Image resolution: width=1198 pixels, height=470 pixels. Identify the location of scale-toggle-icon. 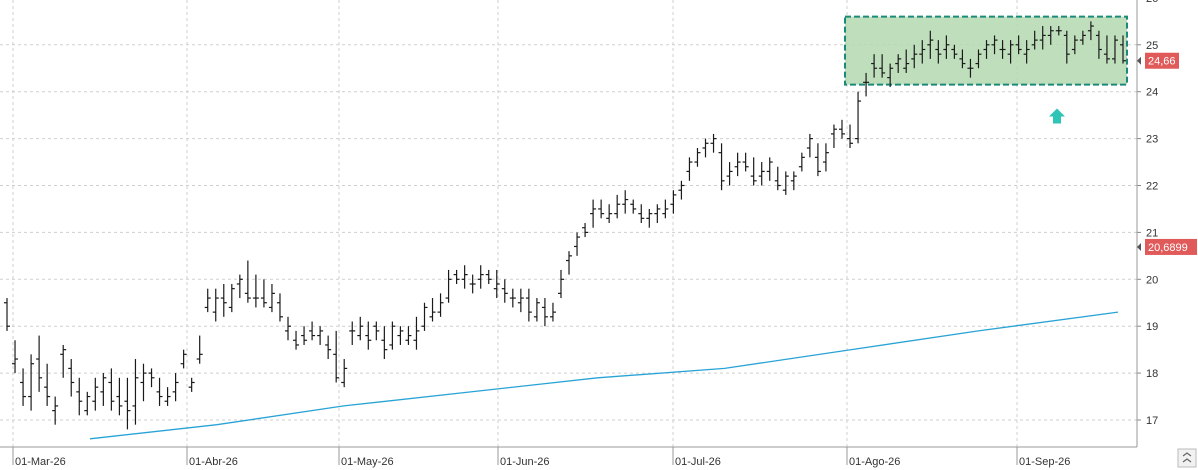
(1187, 458).